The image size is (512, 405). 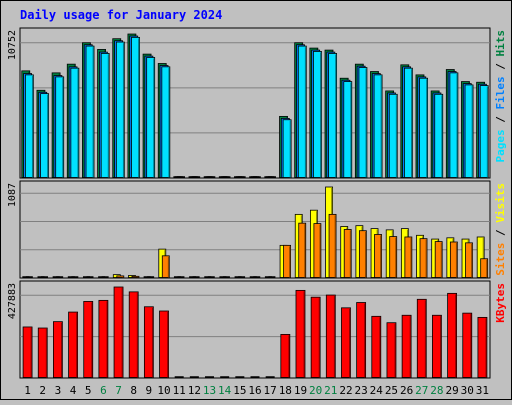 I want to click on x-tick-label-day-10: 10, so click(x=163, y=390).